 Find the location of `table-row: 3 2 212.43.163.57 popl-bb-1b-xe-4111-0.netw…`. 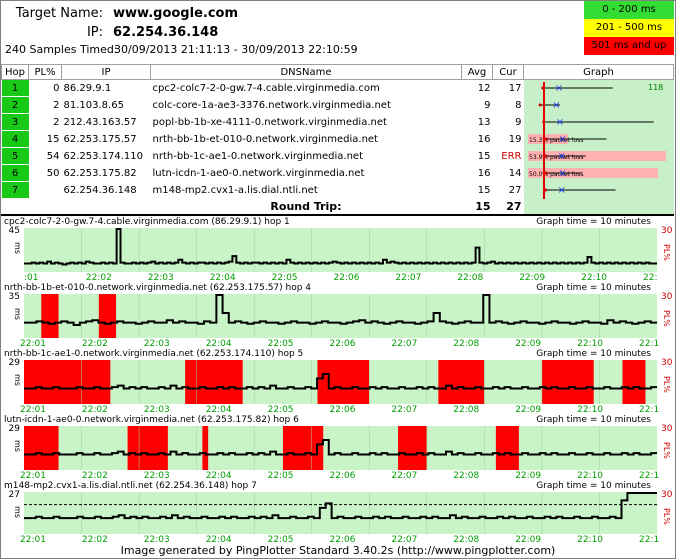

table-row: 3 2 212.43.163.57 popl-bb-1b-xe-4111-0.netw… is located at coordinates (337, 122).